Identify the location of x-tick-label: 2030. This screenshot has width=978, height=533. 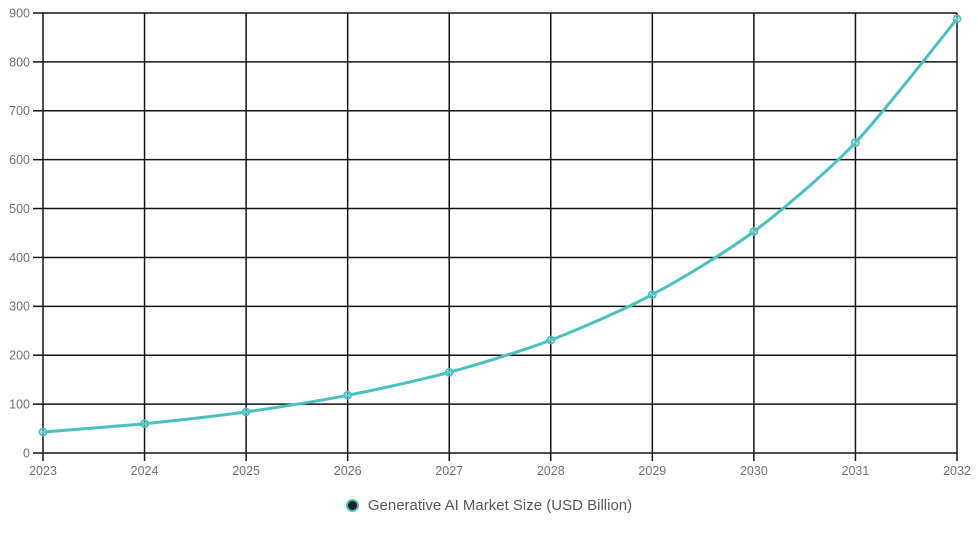
(754, 471).